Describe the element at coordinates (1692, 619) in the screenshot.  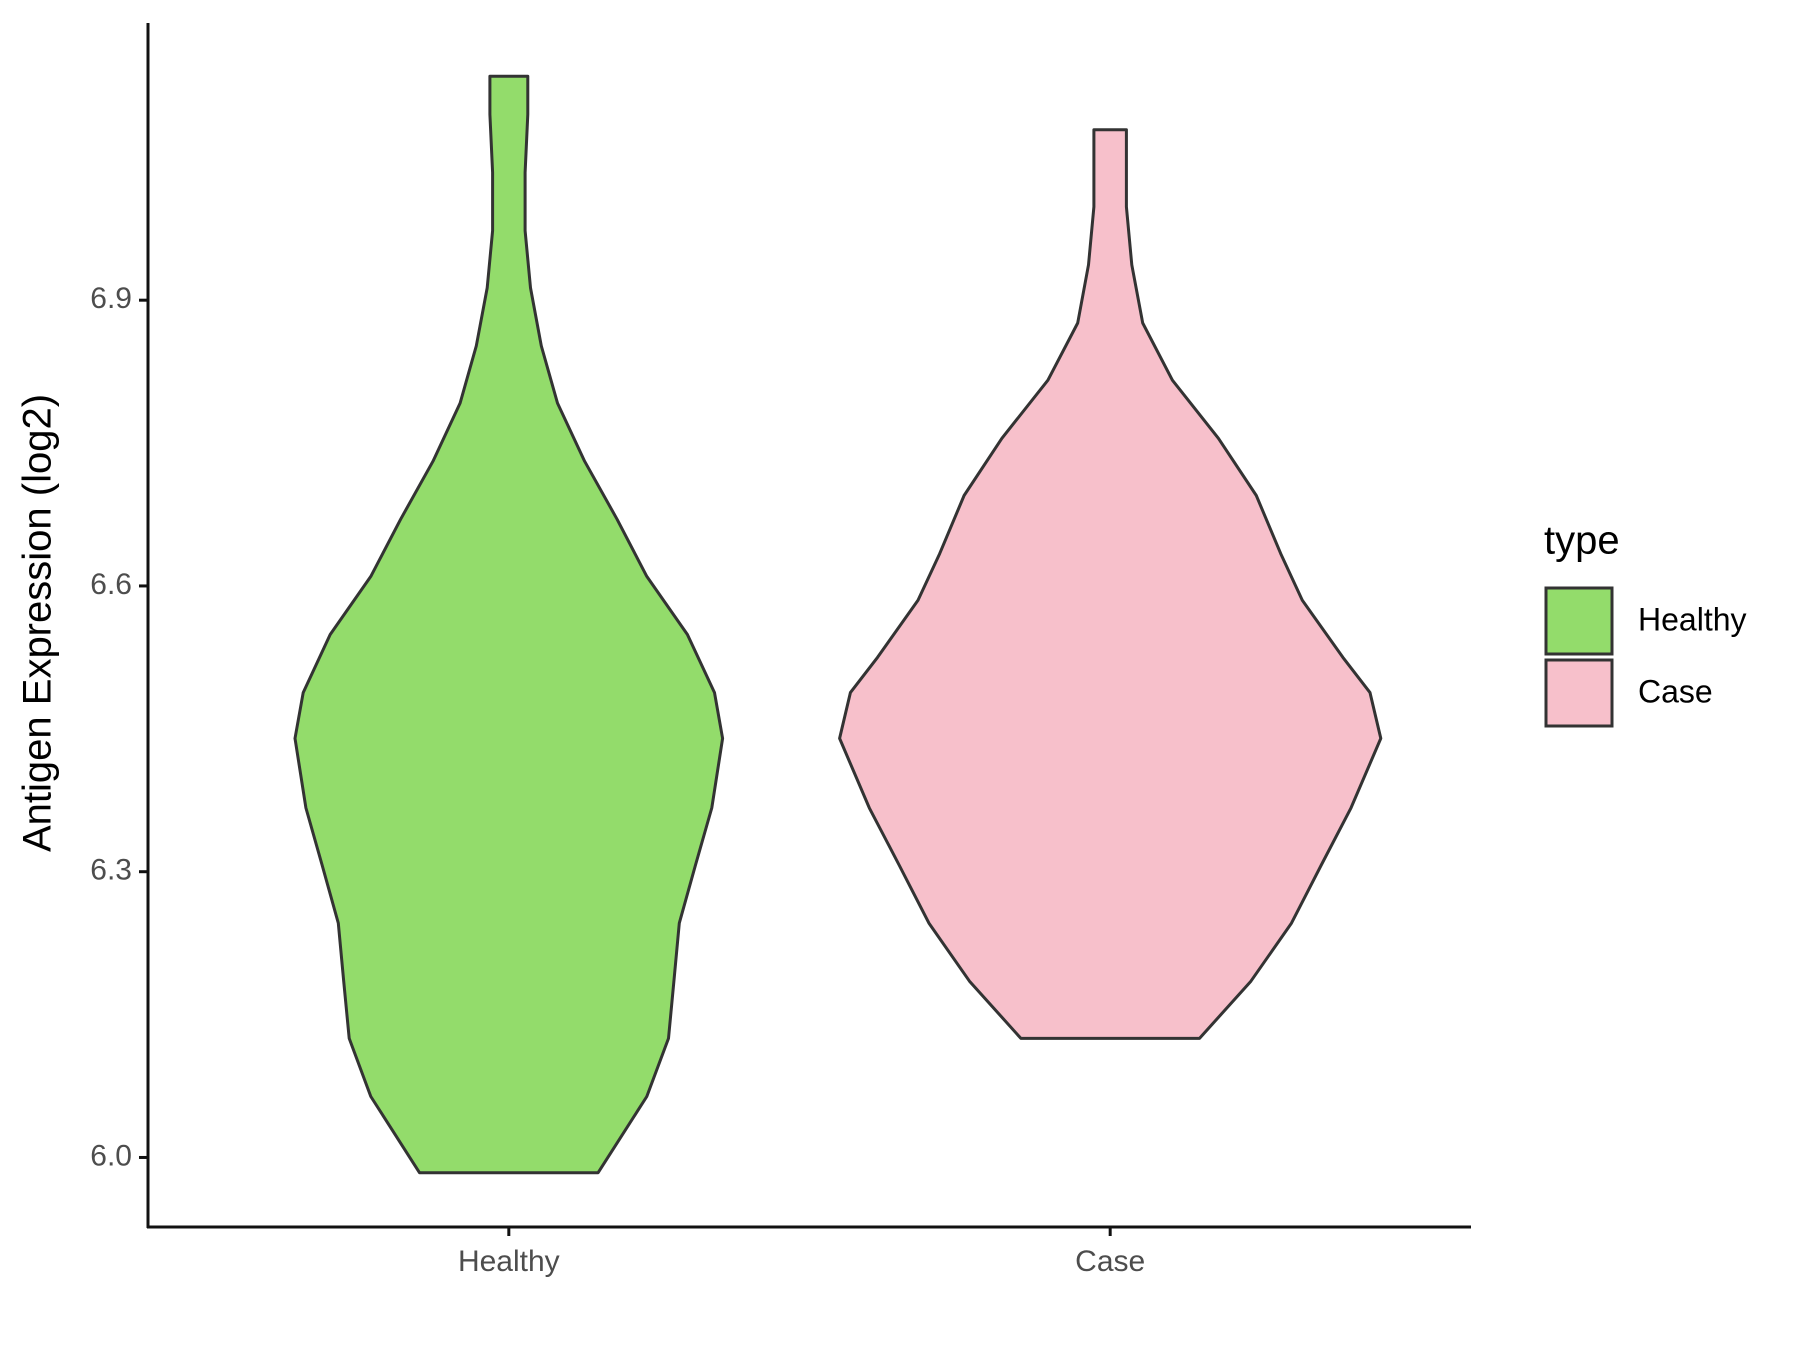
I see `legend-label: Healthy` at that location.